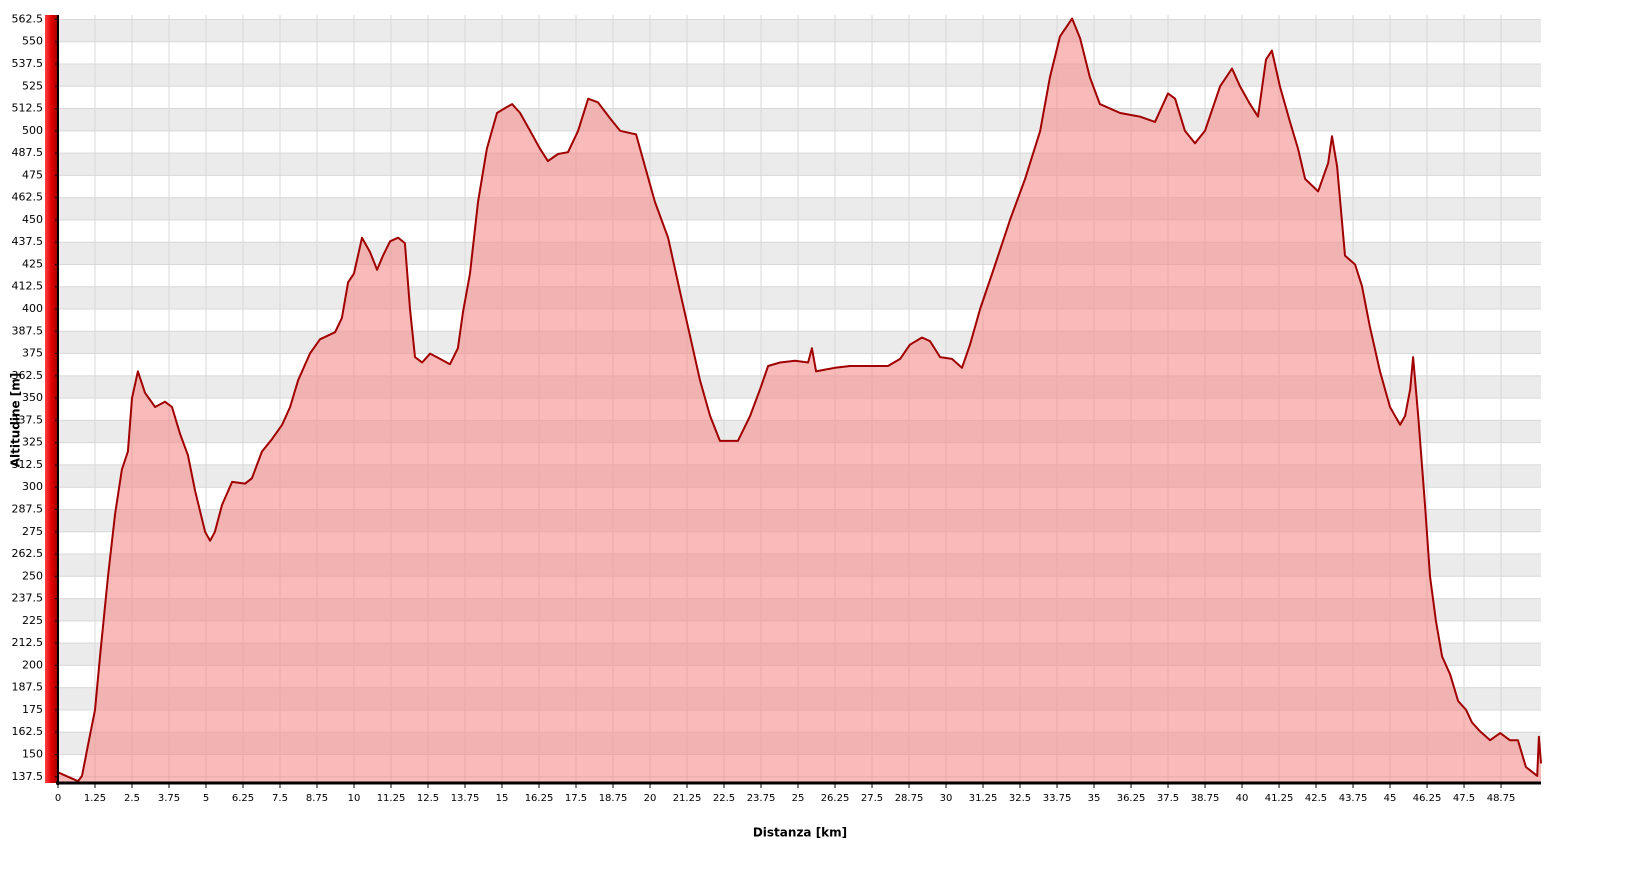  Describe the element at coordinates (28, 687) in the screenshot. I see `y-tick-label: 187.5` at that location.